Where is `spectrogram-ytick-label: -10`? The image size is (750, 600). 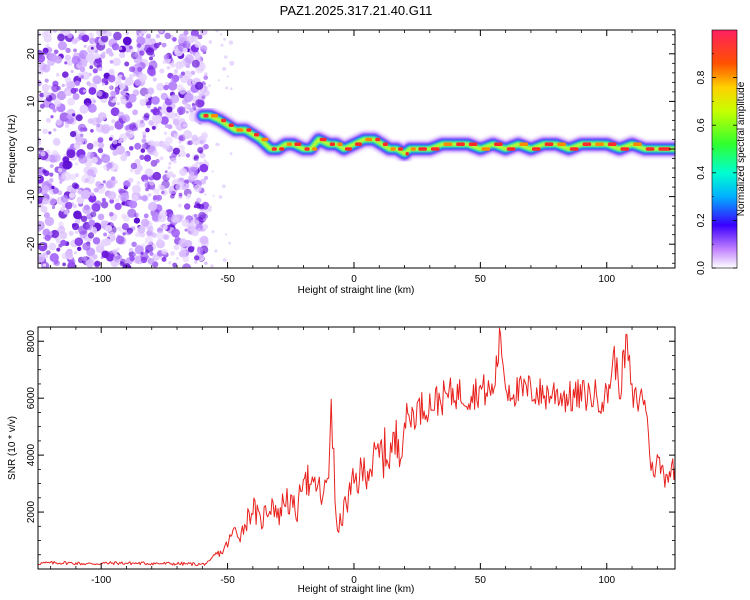
spectrogram-ytick-label: -10 is located at coordinates (31, 196).